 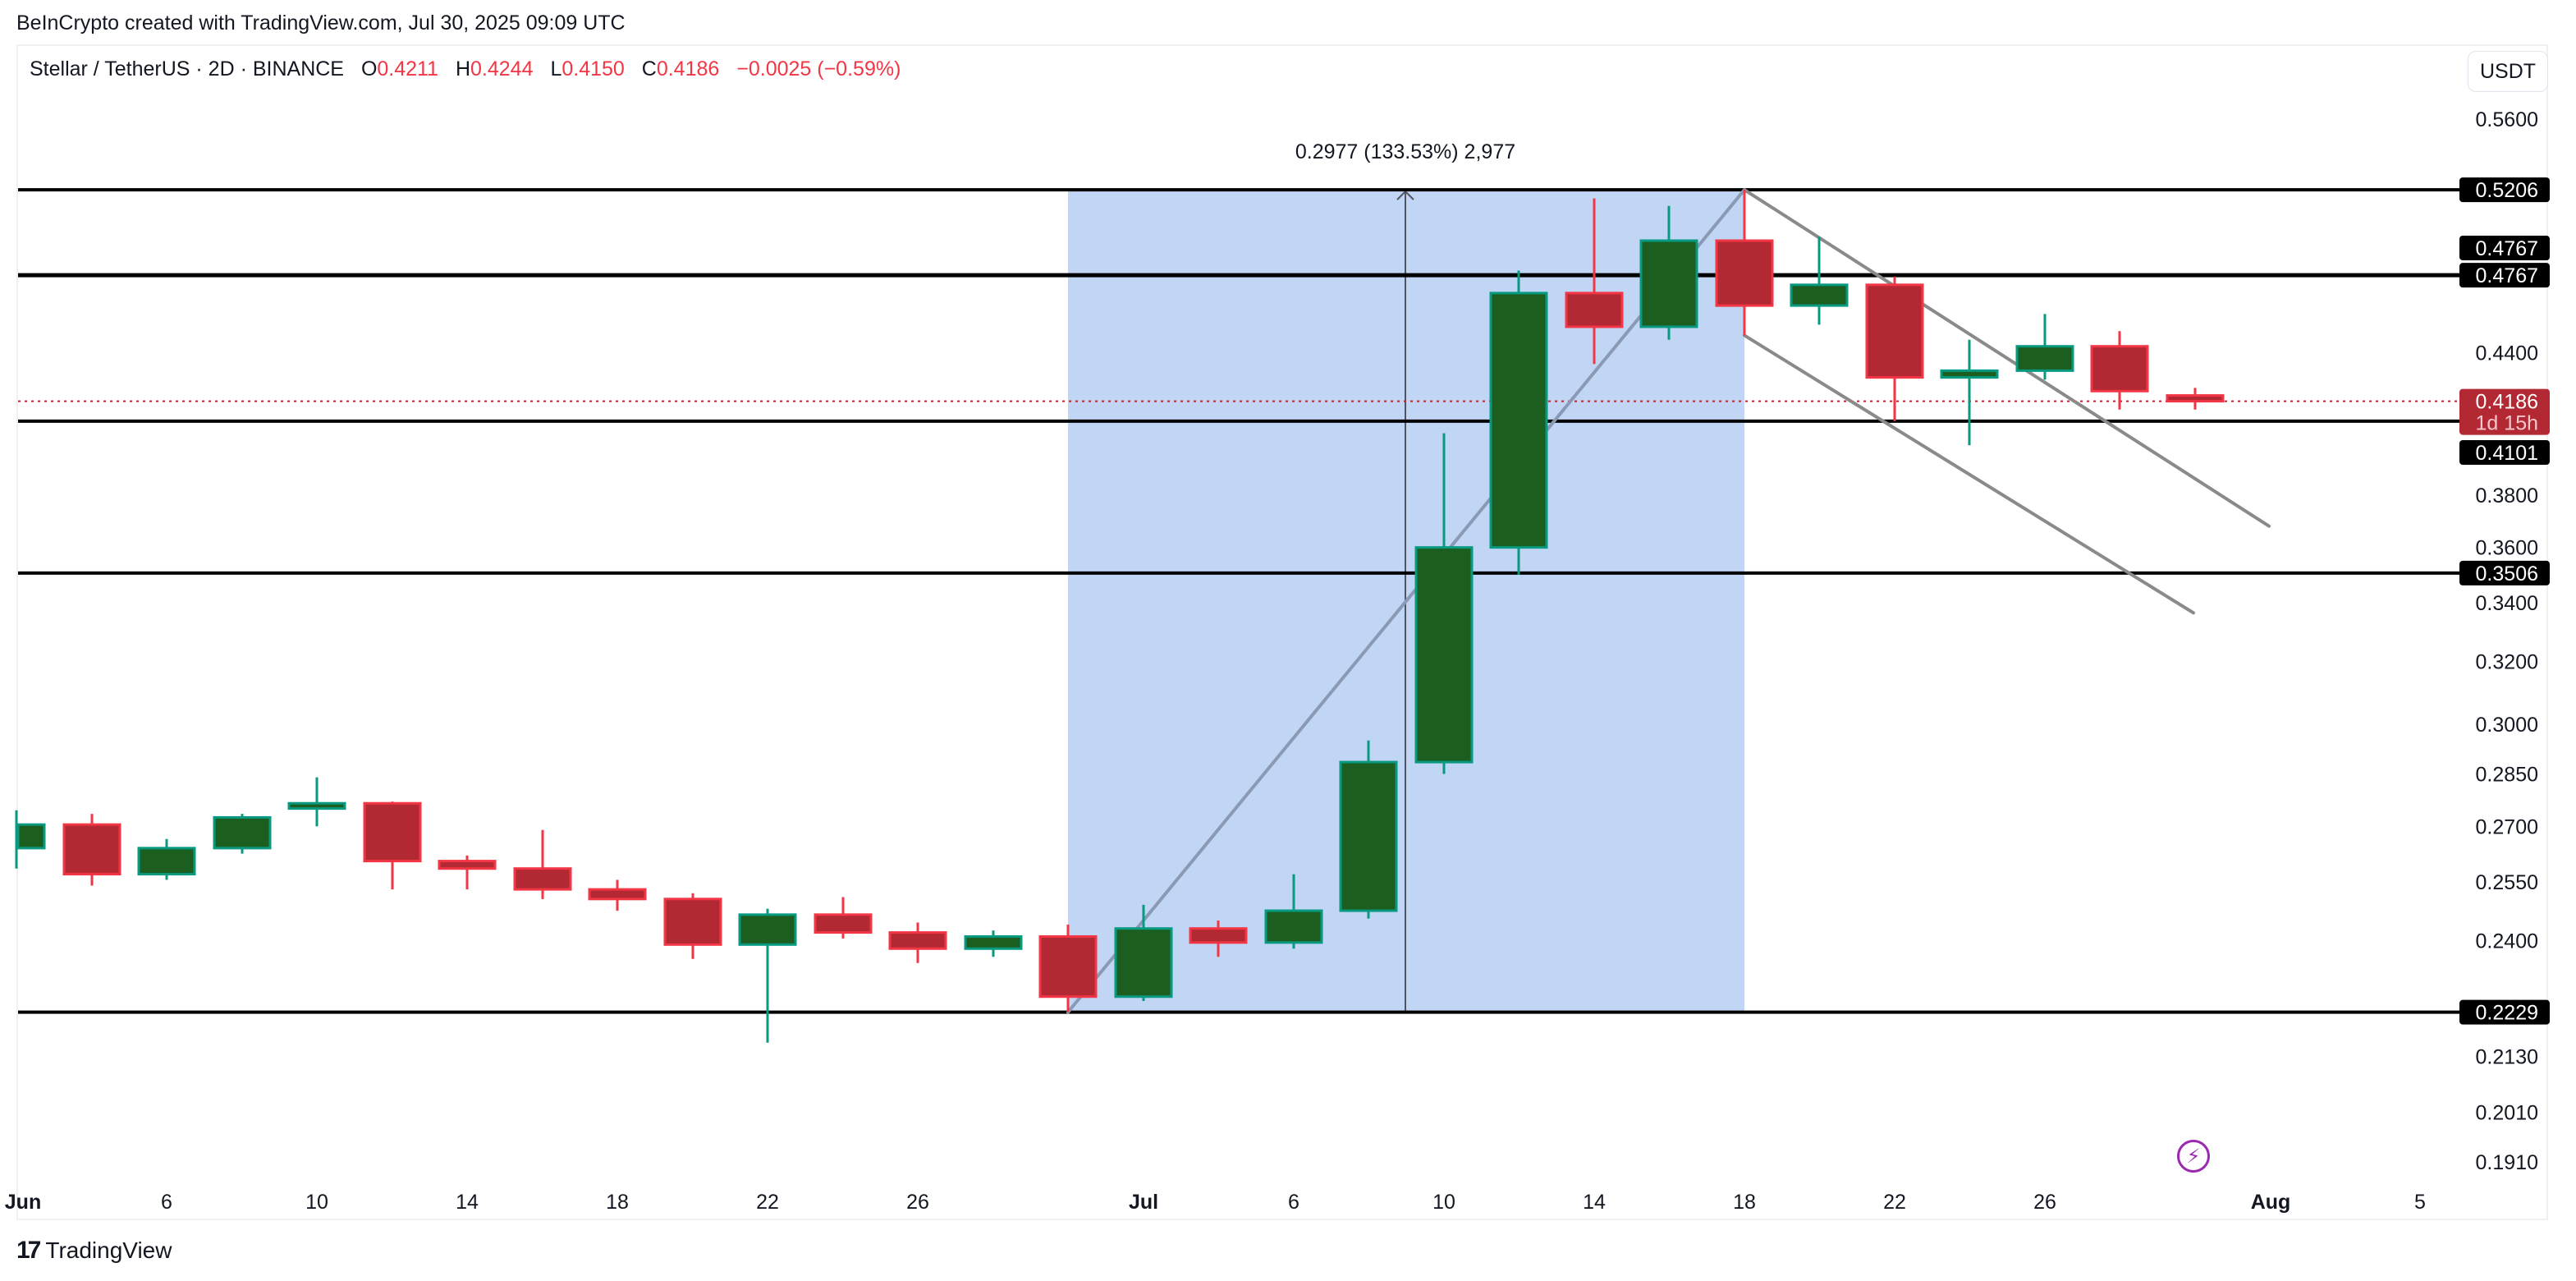 What do you see at coordinates (2507, 453) in the screenshot?
I see `level-price-badge-text: 0.4101` at bounding box center [2507, 453].